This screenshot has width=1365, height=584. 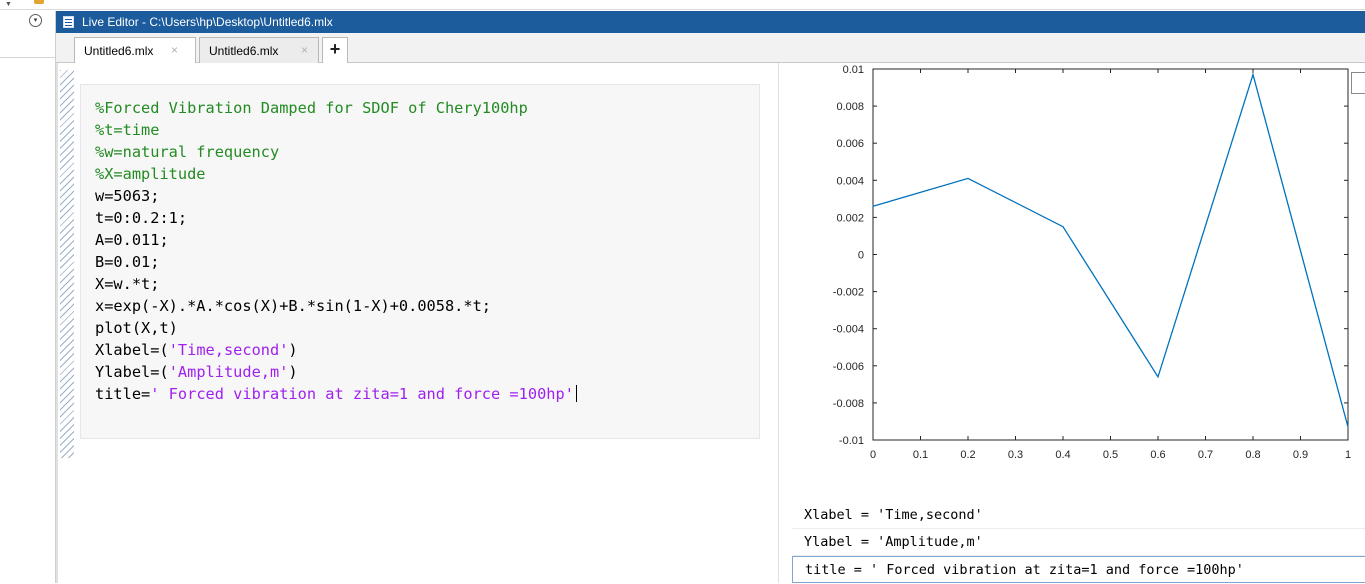 I want to click on code-line: %w=natural frequency, so click(x=336, y=152).